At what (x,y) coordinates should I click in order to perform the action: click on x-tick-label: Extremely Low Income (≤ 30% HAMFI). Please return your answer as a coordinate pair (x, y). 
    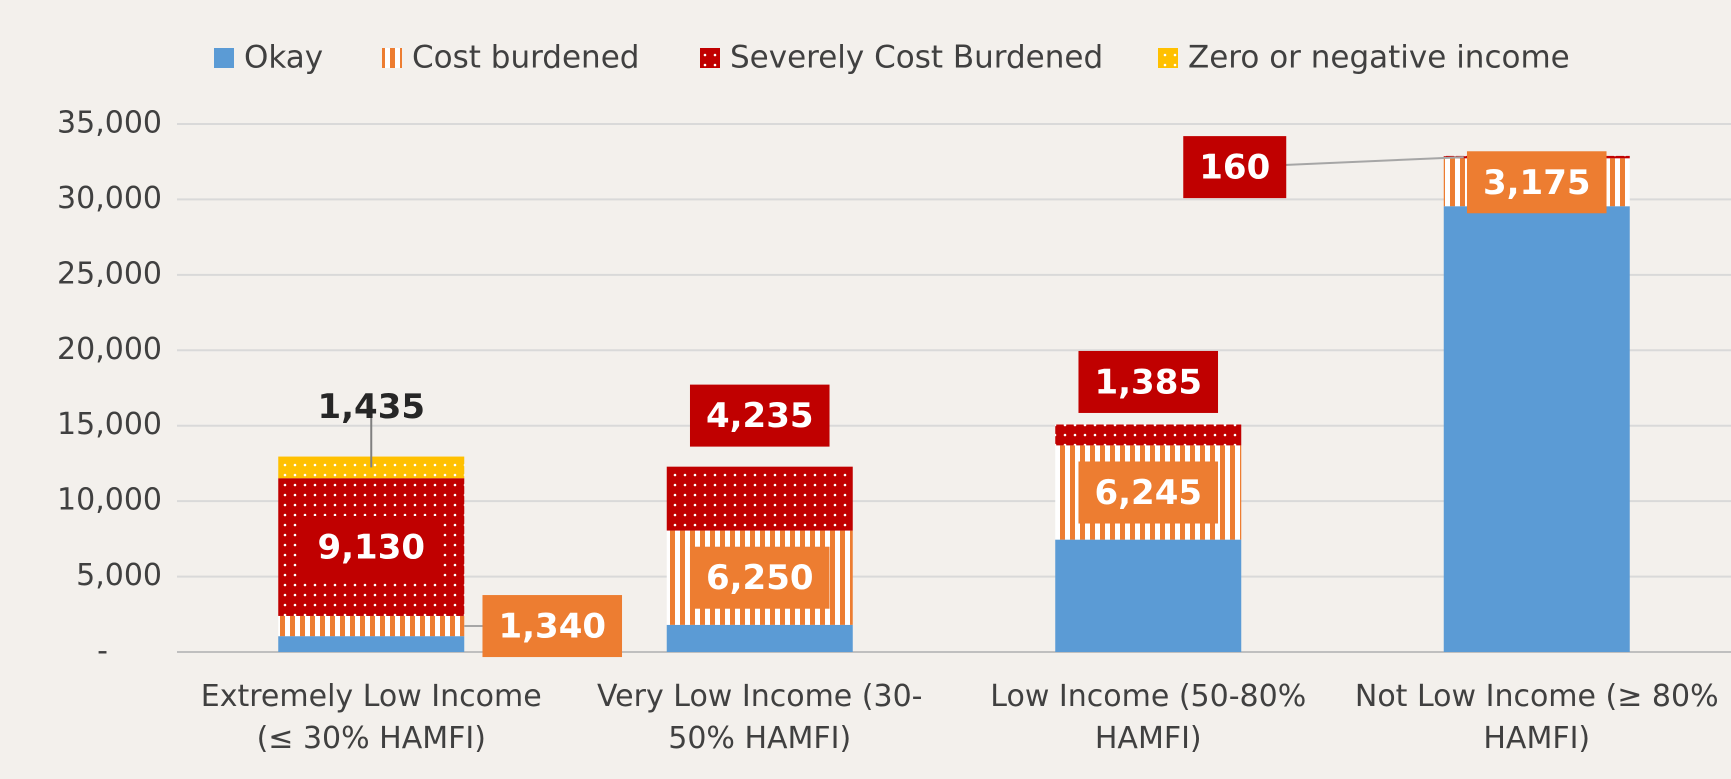
    Looking at the image, I should click on (371, 717).